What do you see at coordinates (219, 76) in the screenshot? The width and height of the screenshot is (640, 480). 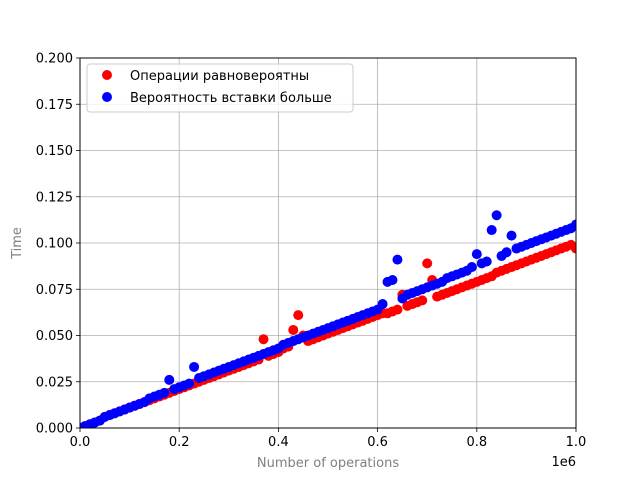 I see `legend-label-series-1: Операции равновероятны` at bounding box center [219, 76].